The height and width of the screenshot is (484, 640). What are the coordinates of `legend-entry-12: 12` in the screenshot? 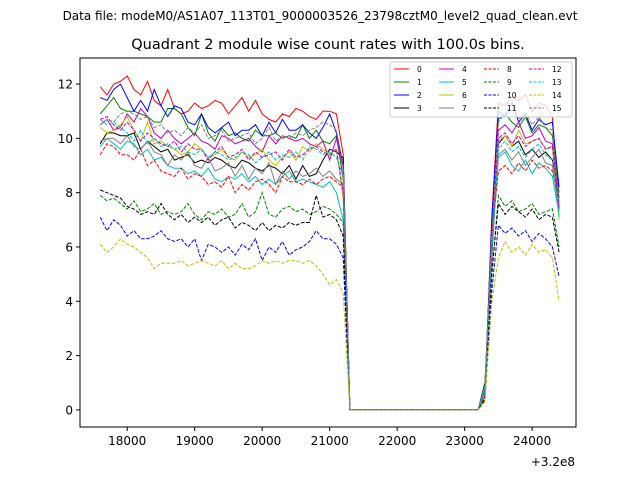 It's located at (545, 69).